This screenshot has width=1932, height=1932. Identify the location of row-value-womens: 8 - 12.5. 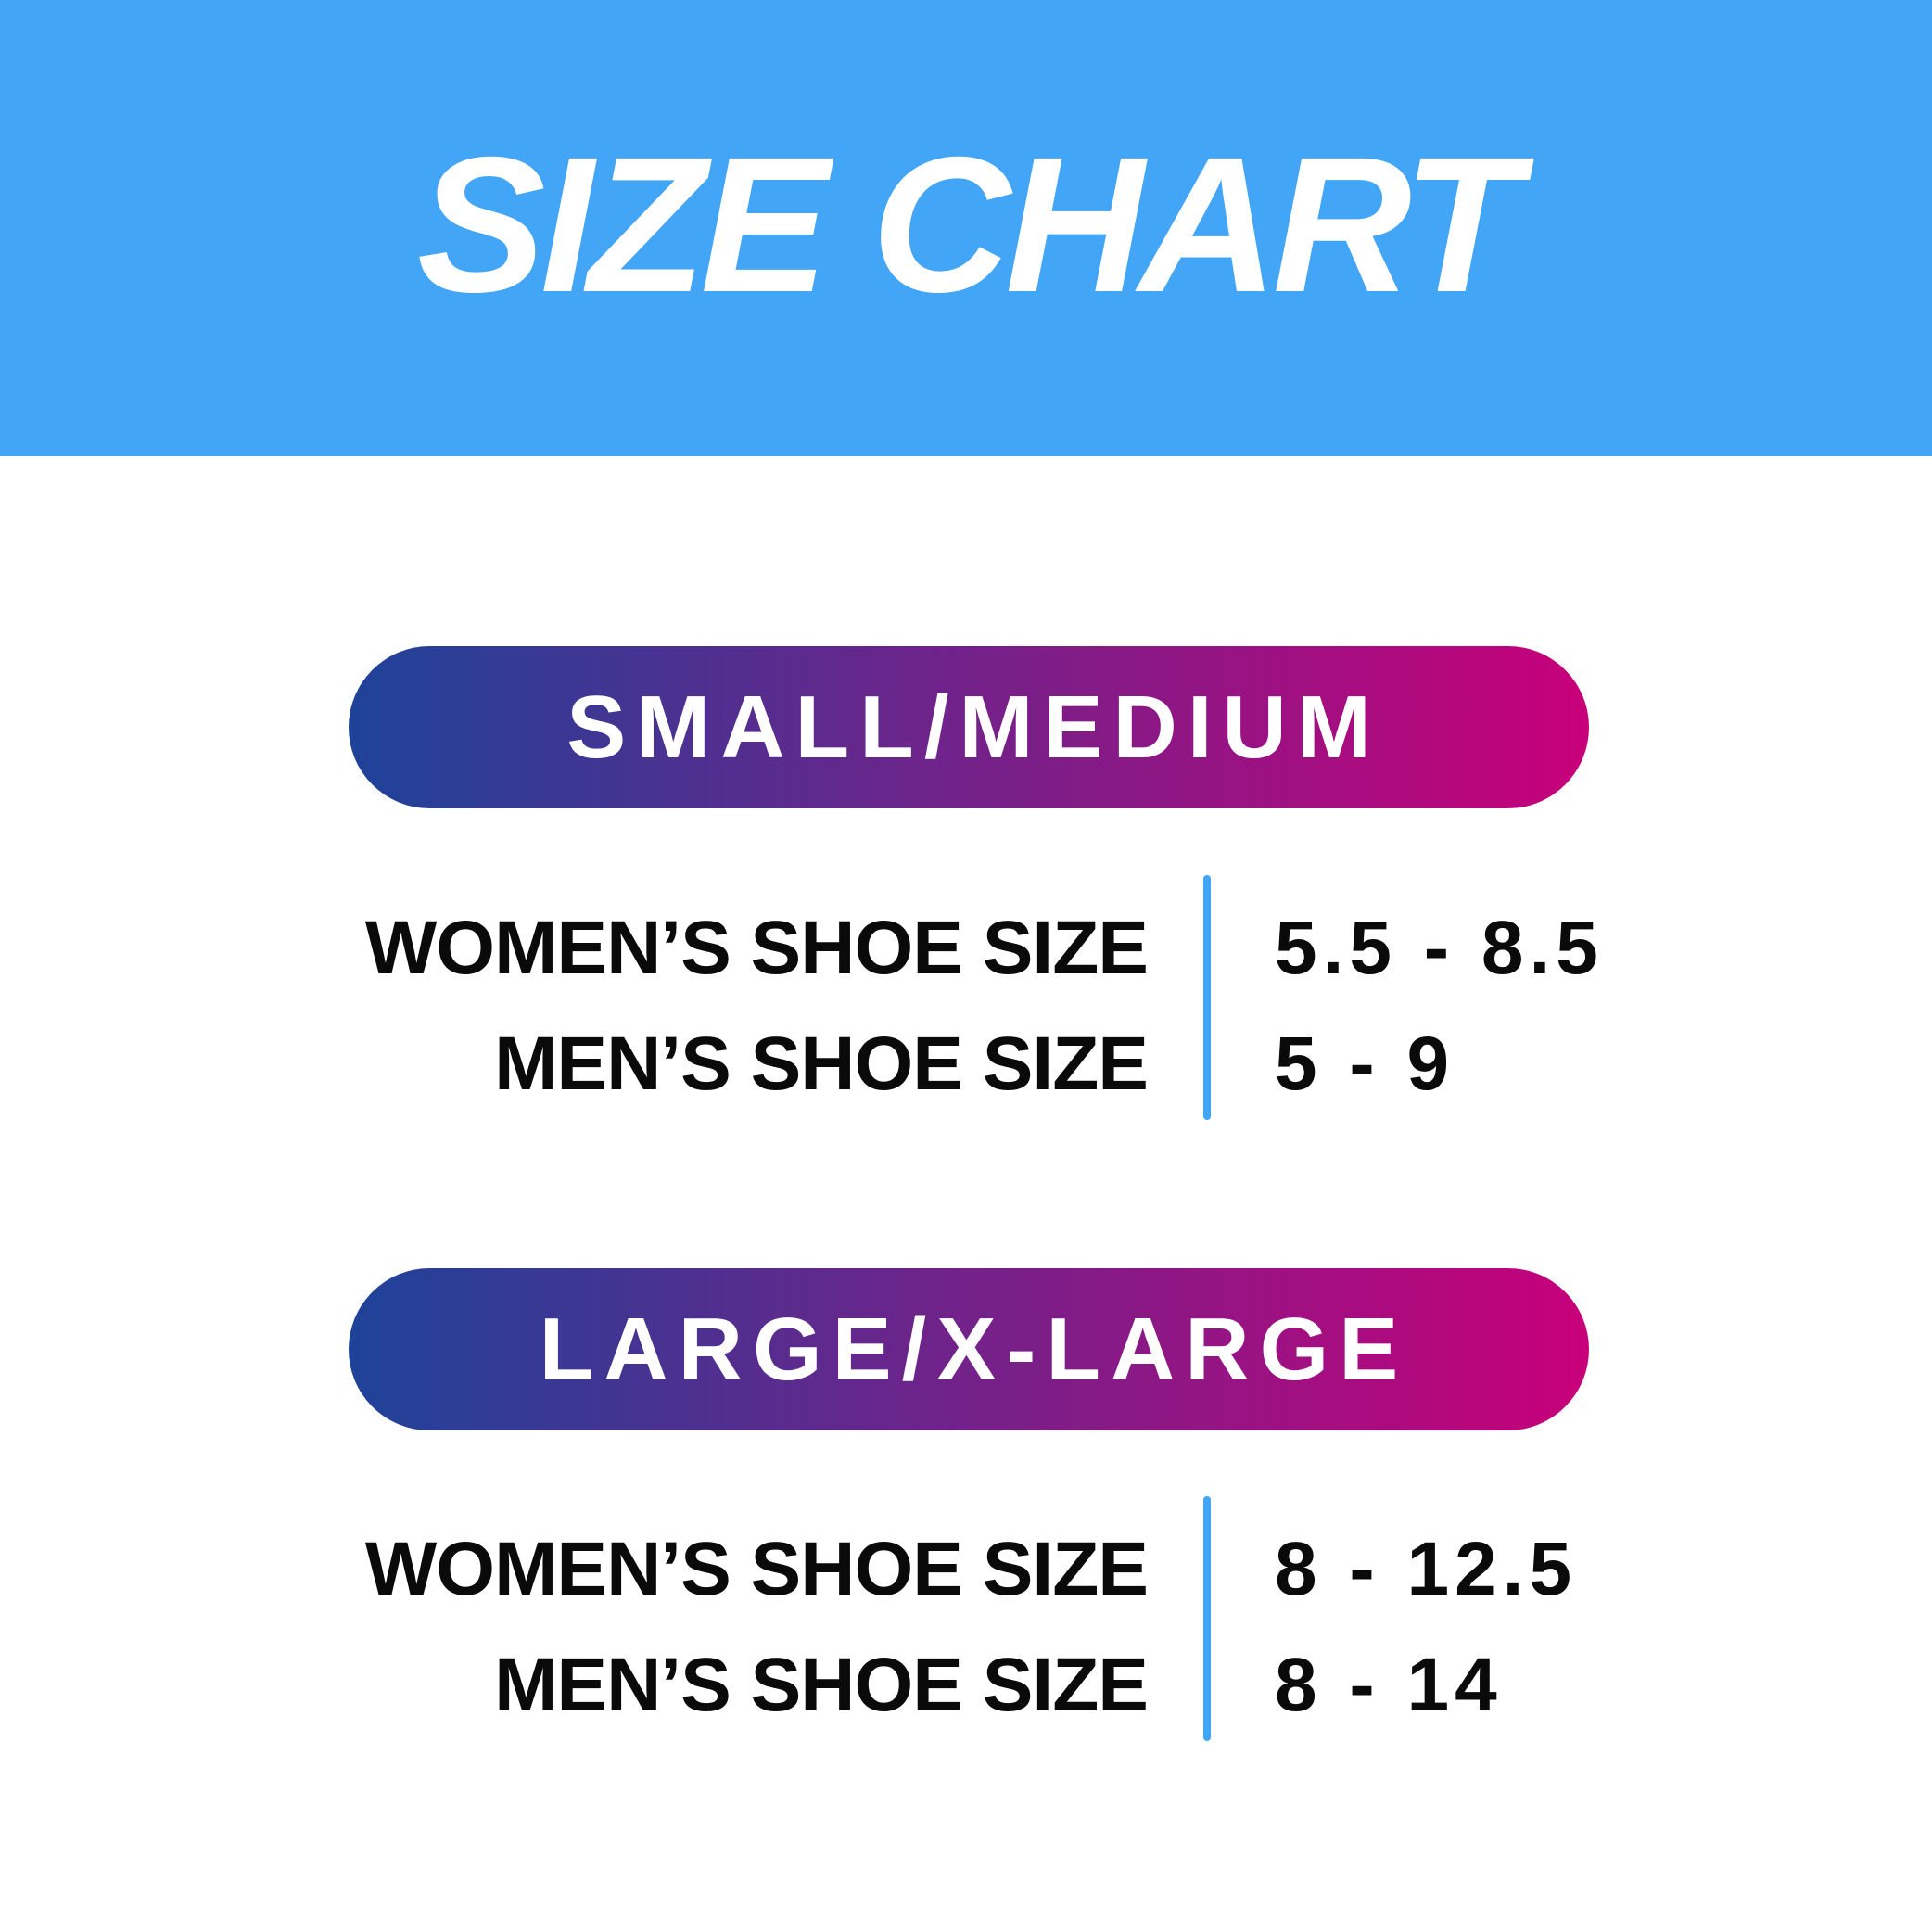
(1426, 1569).